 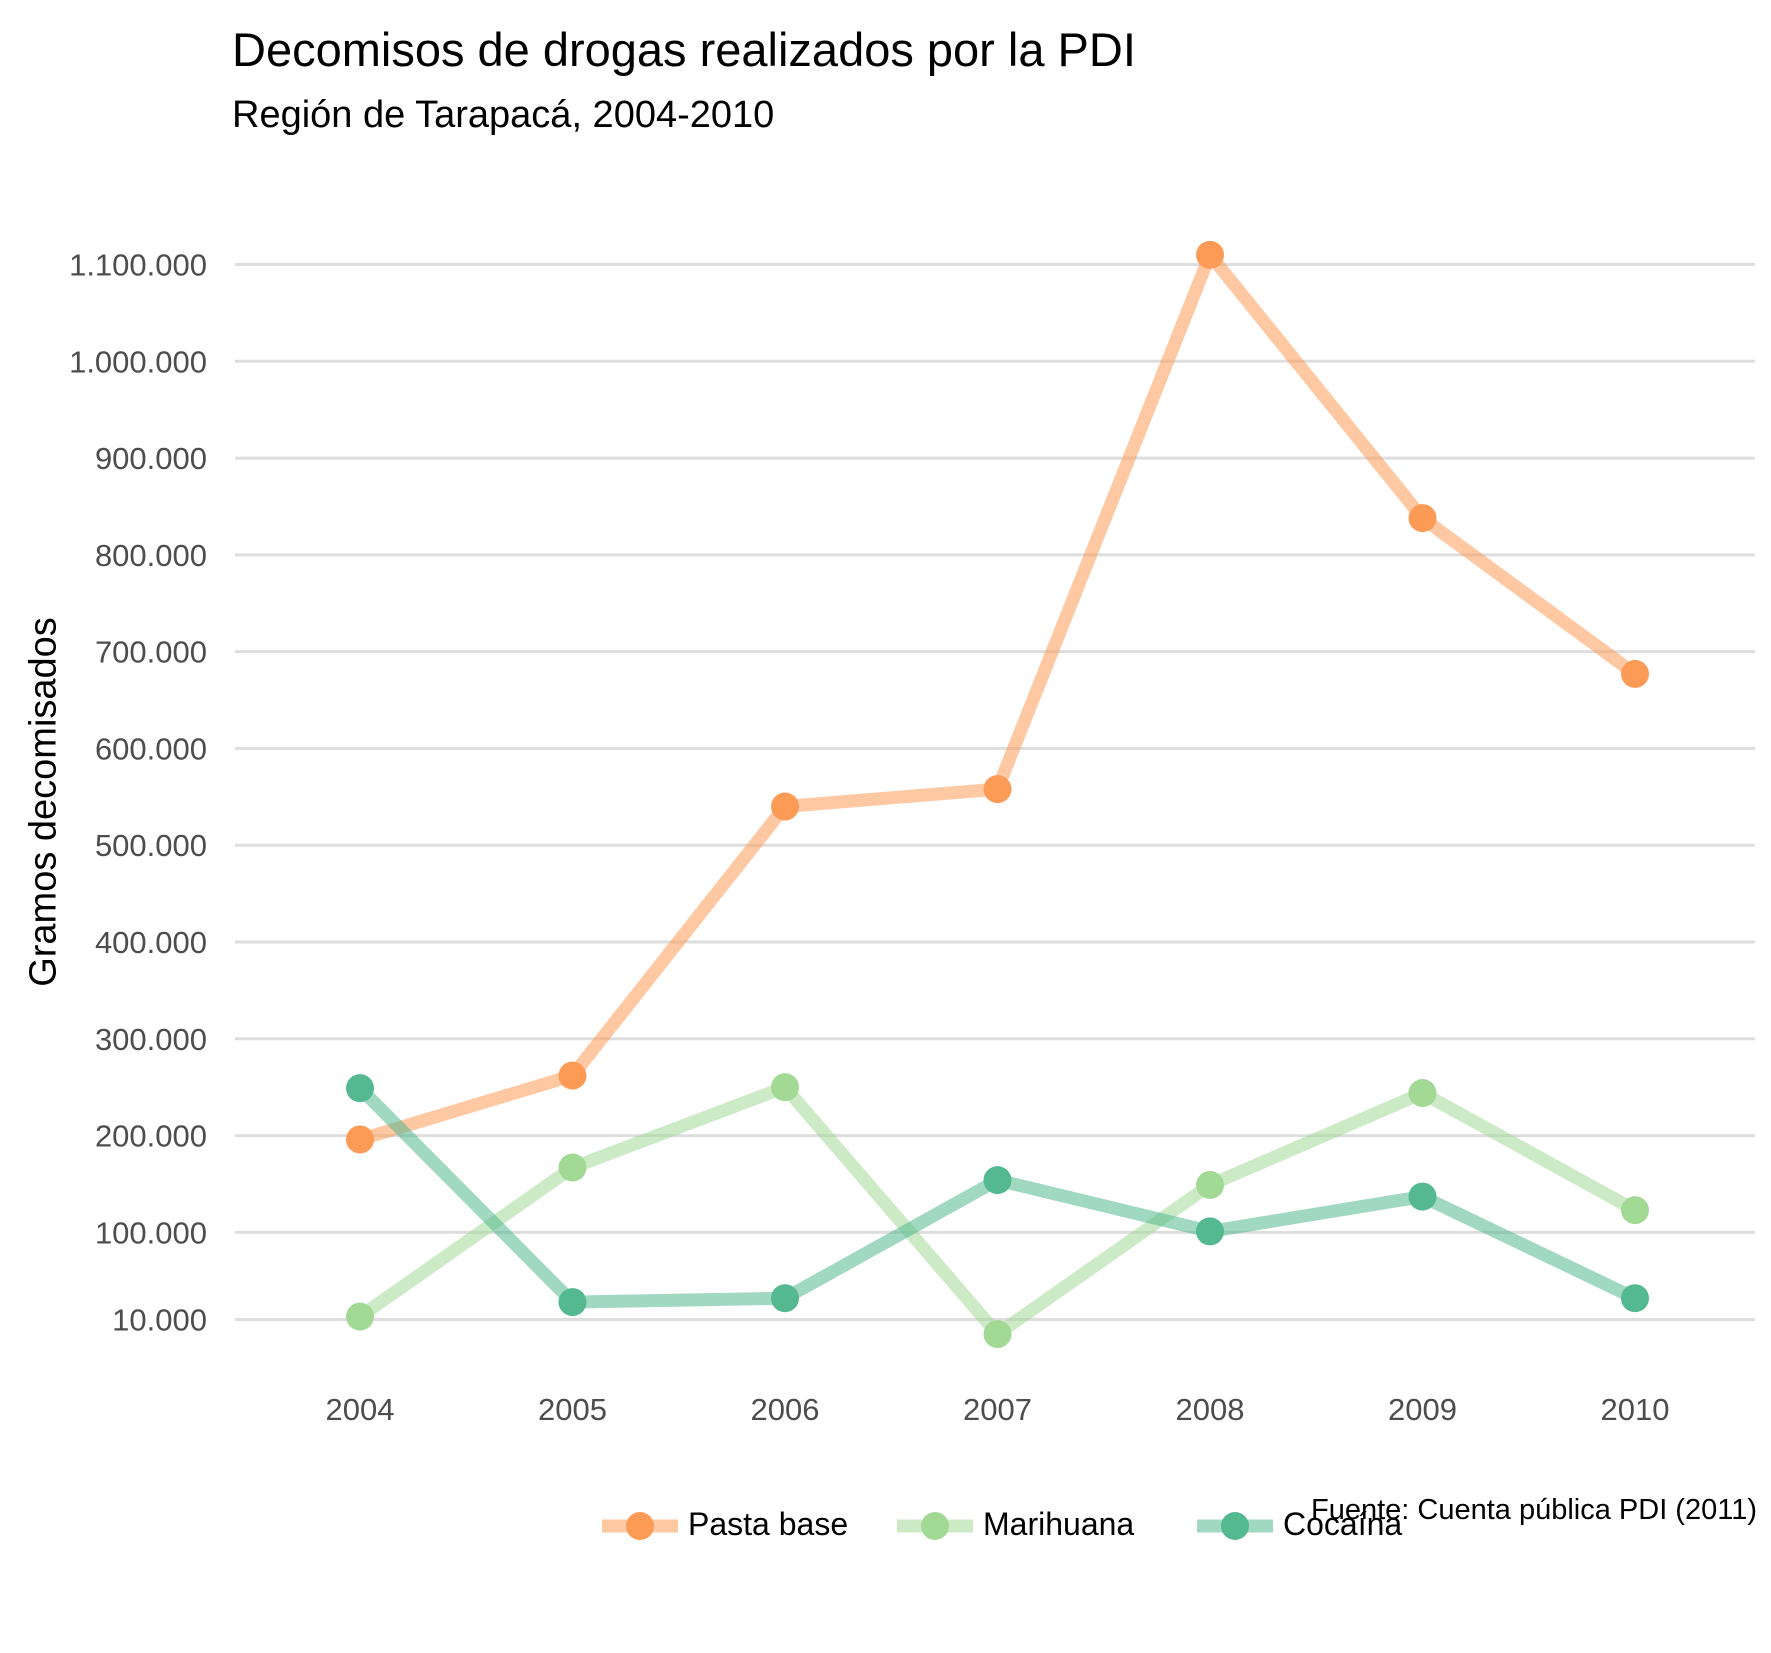 What do you see at coordinates (1059, 1524) in the screenshot?
I see `legend-label: Marihuana` at bounding box center [1059, 1524].